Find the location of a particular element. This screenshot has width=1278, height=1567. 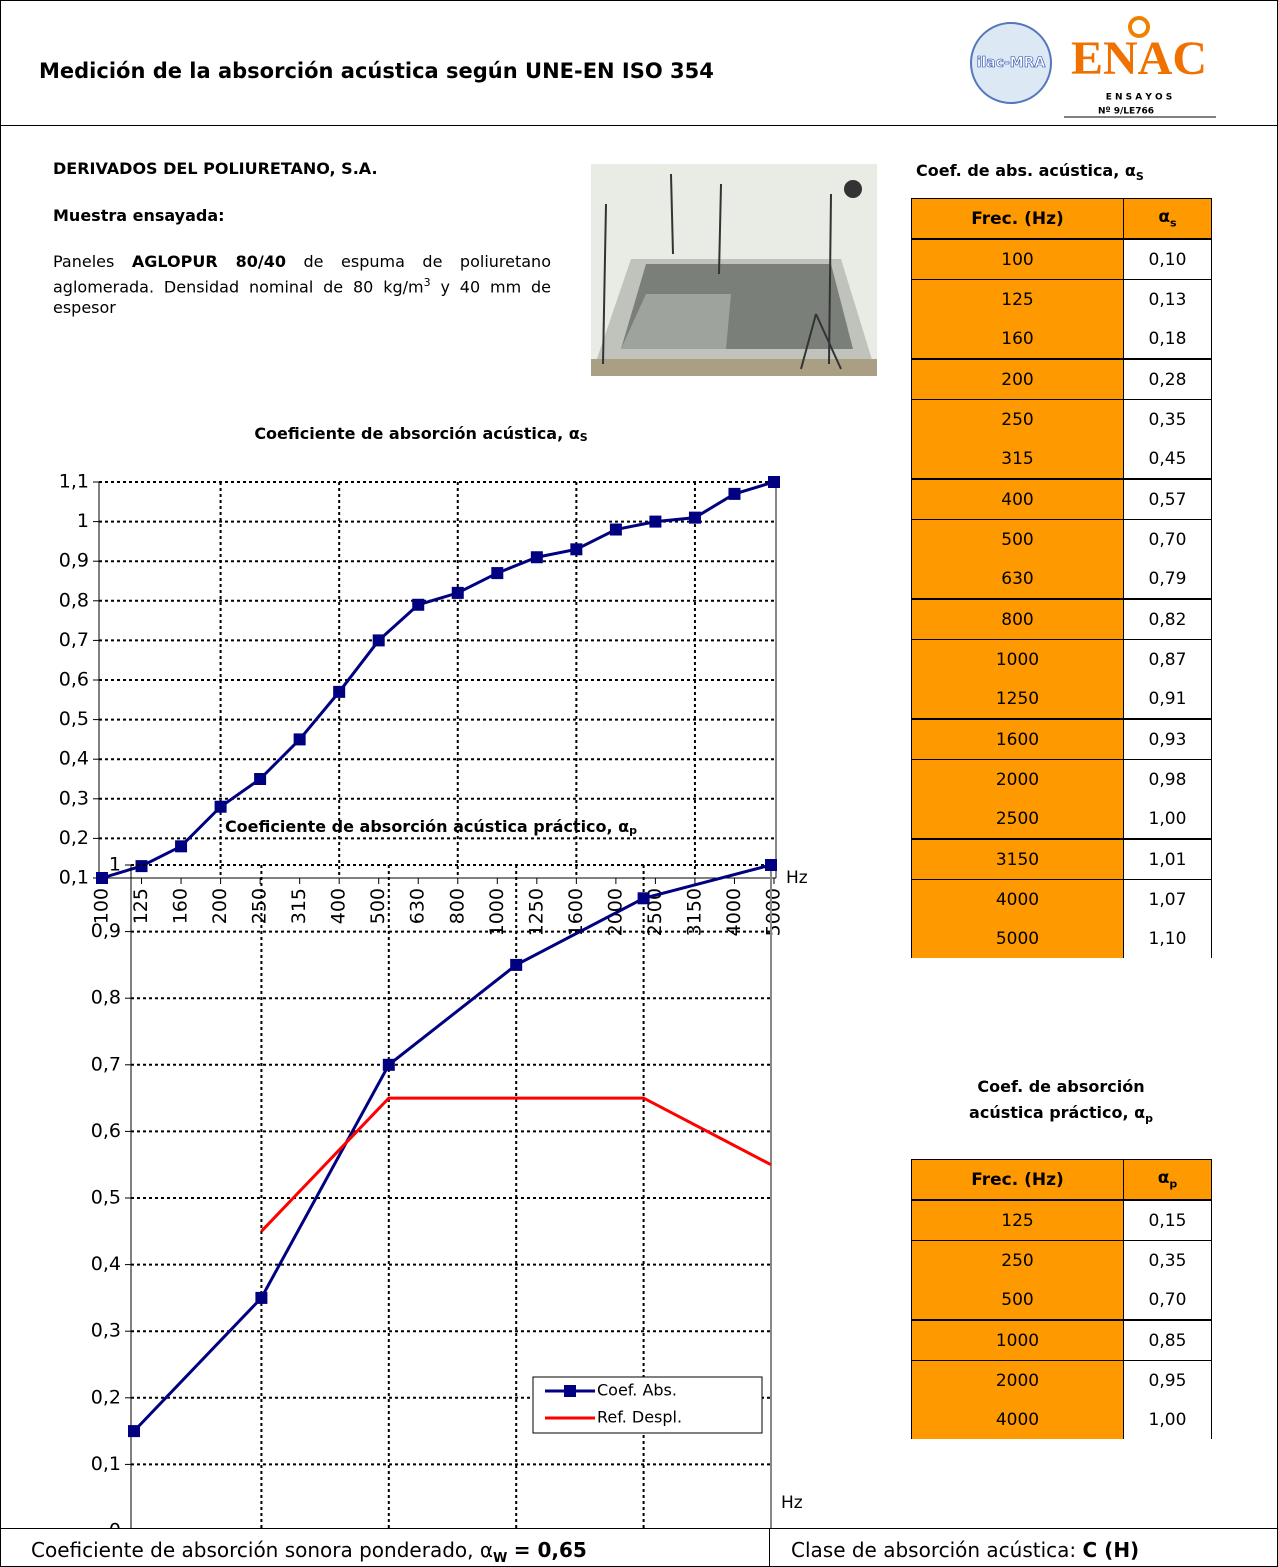

cell: 0,93 is located at coordinates (1167, 739).